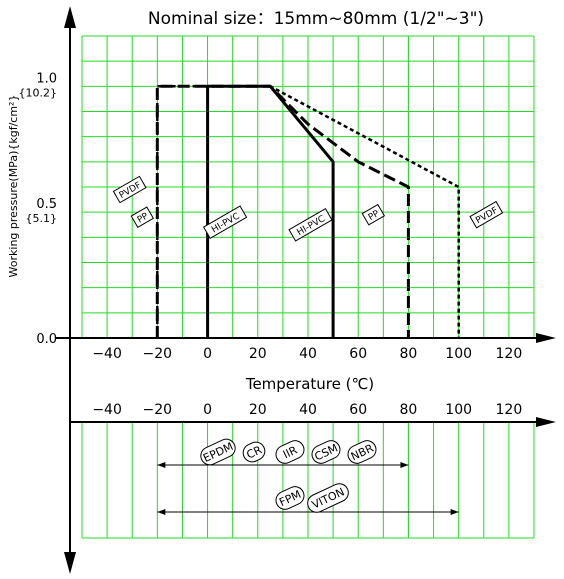 This screenshot has width=564, height=579. I want to click on x-axis-title: Temperature (℃), so click(309, 384).